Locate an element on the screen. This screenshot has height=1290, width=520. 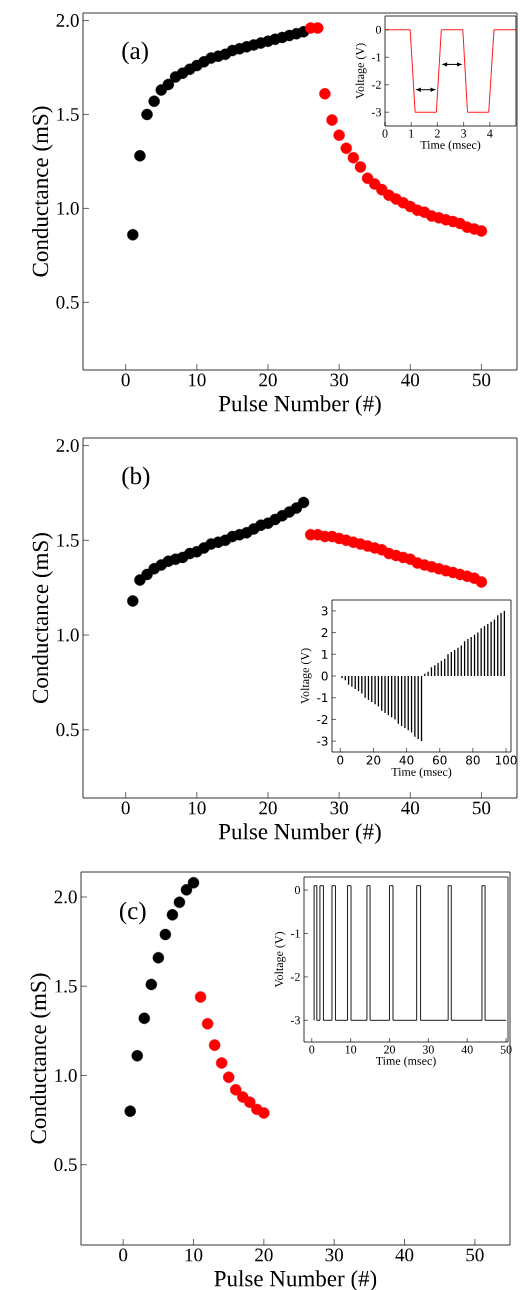
annotation: (c) is located at coordinates (132, 913).